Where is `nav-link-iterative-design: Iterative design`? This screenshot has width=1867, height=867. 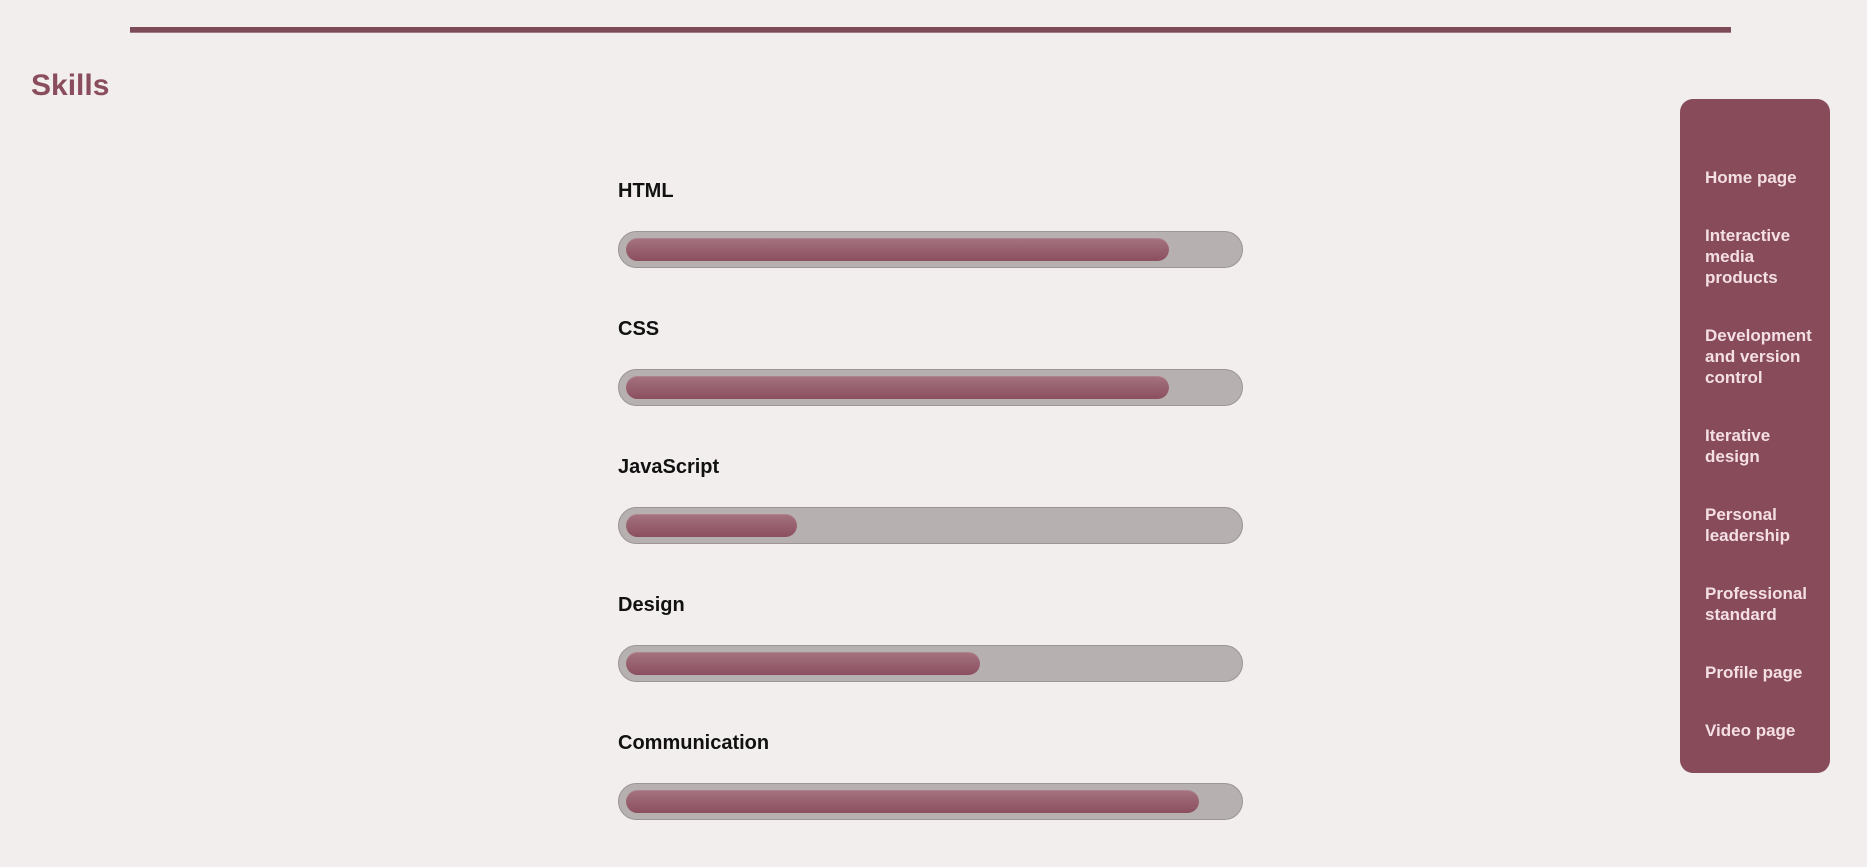
nav-link-iterative-design: Iterative design is located at coordinates (1738, 446).